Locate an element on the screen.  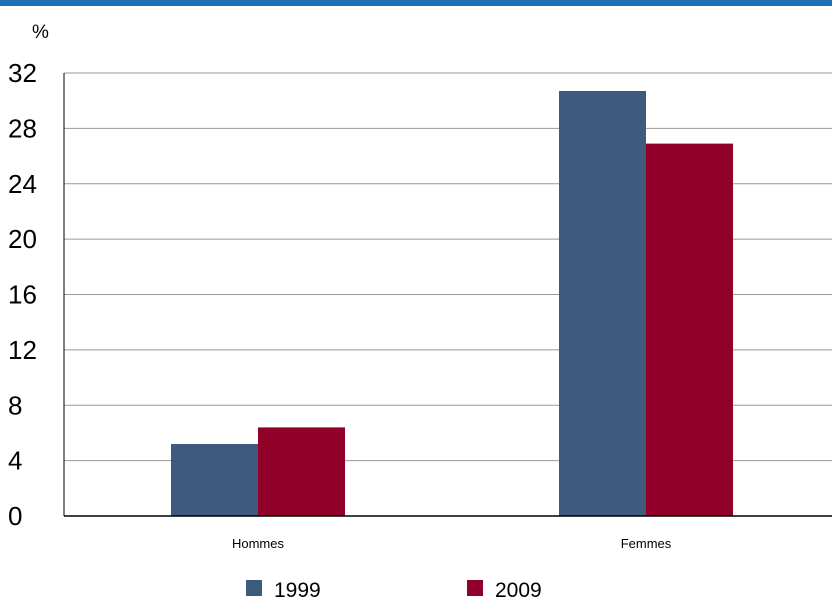
category-label-hommes: Hommes is located at coordinates (258, 543).